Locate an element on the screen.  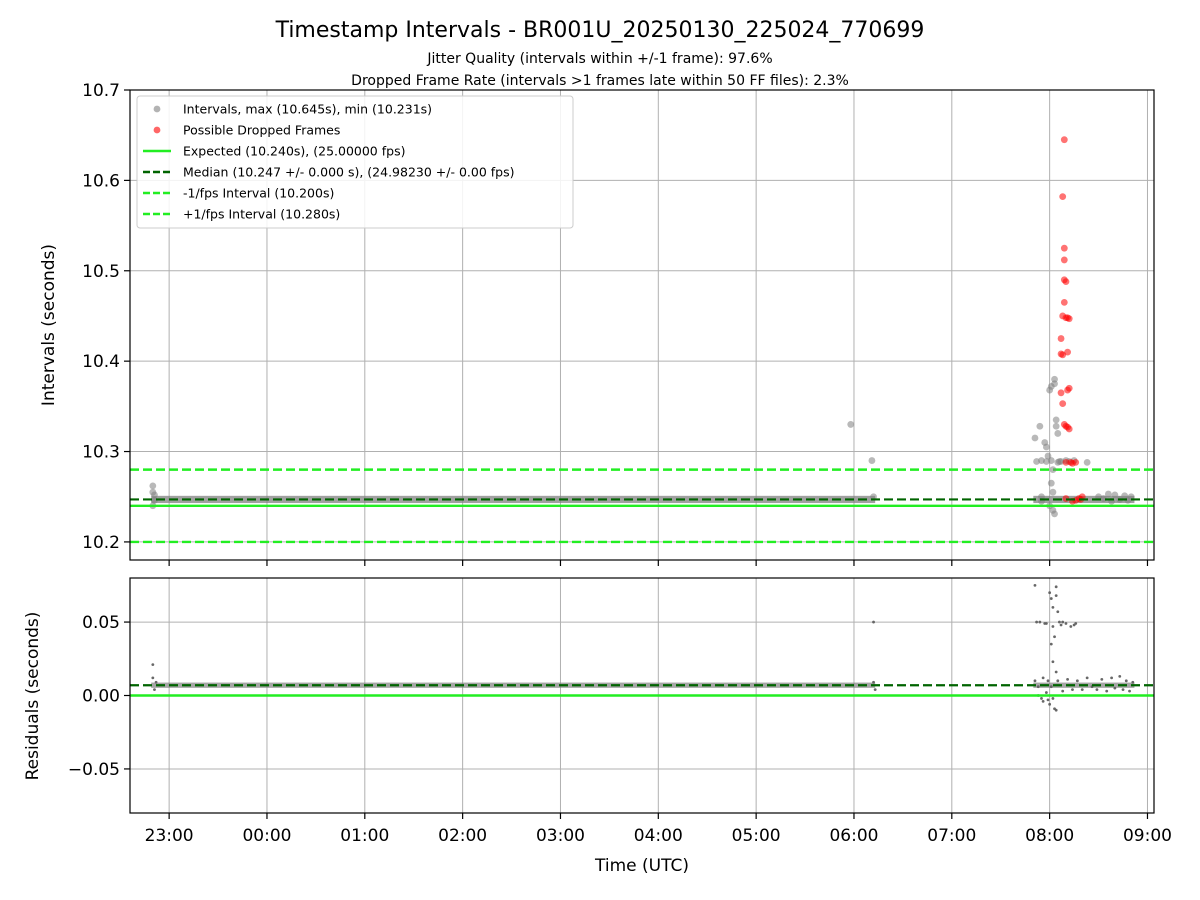
residuals-y-axis-label: Residuals (seconds) is located at coordinates (33, 696).